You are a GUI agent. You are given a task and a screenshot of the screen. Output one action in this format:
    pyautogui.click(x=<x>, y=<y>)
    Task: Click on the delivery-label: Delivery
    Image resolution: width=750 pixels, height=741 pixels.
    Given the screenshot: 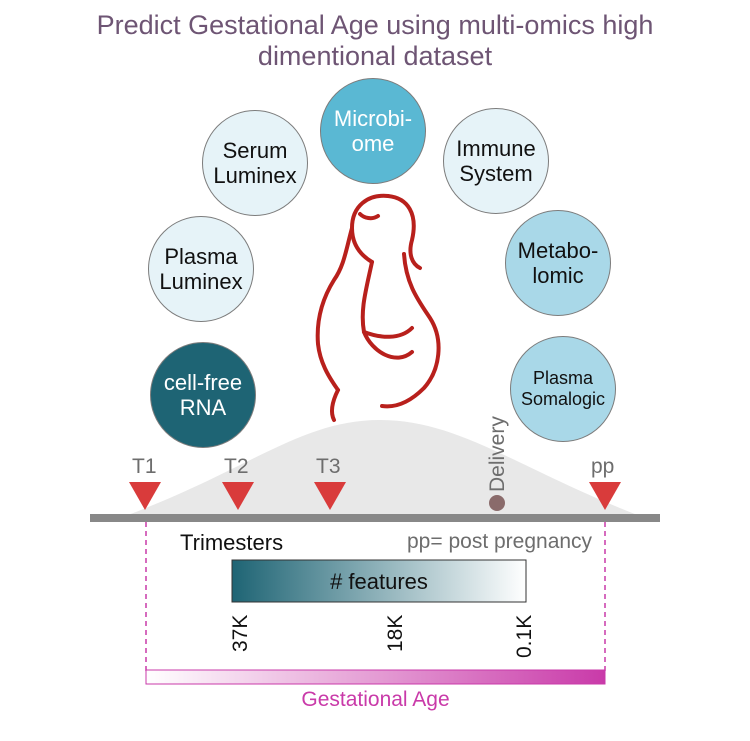 What is the action you would take?
    pyautogui.click(x=497, y=454)
    